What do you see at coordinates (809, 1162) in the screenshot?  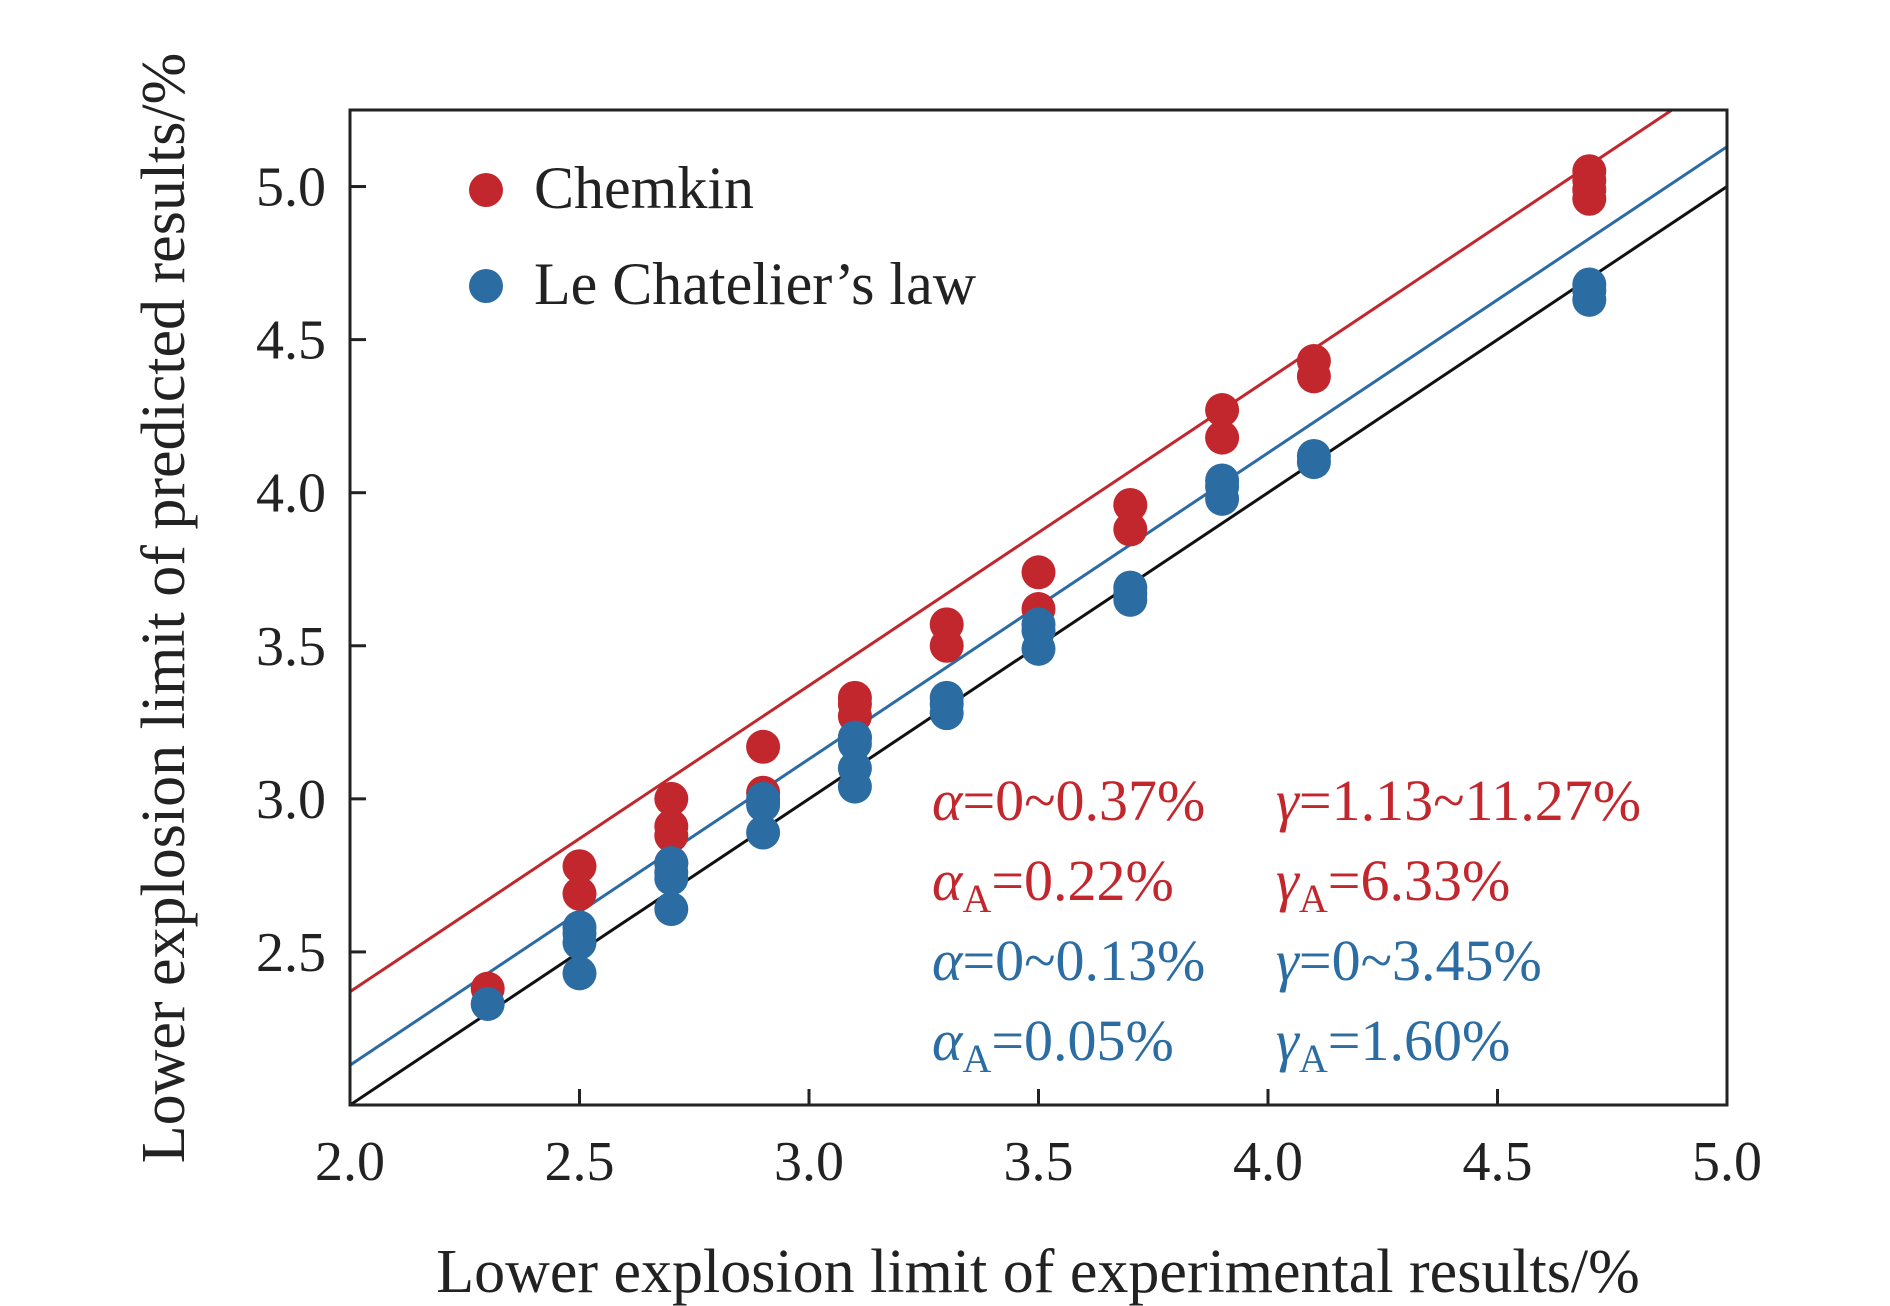 I see `x-tick-label: 3.0` at bounding box center [809, 1162].